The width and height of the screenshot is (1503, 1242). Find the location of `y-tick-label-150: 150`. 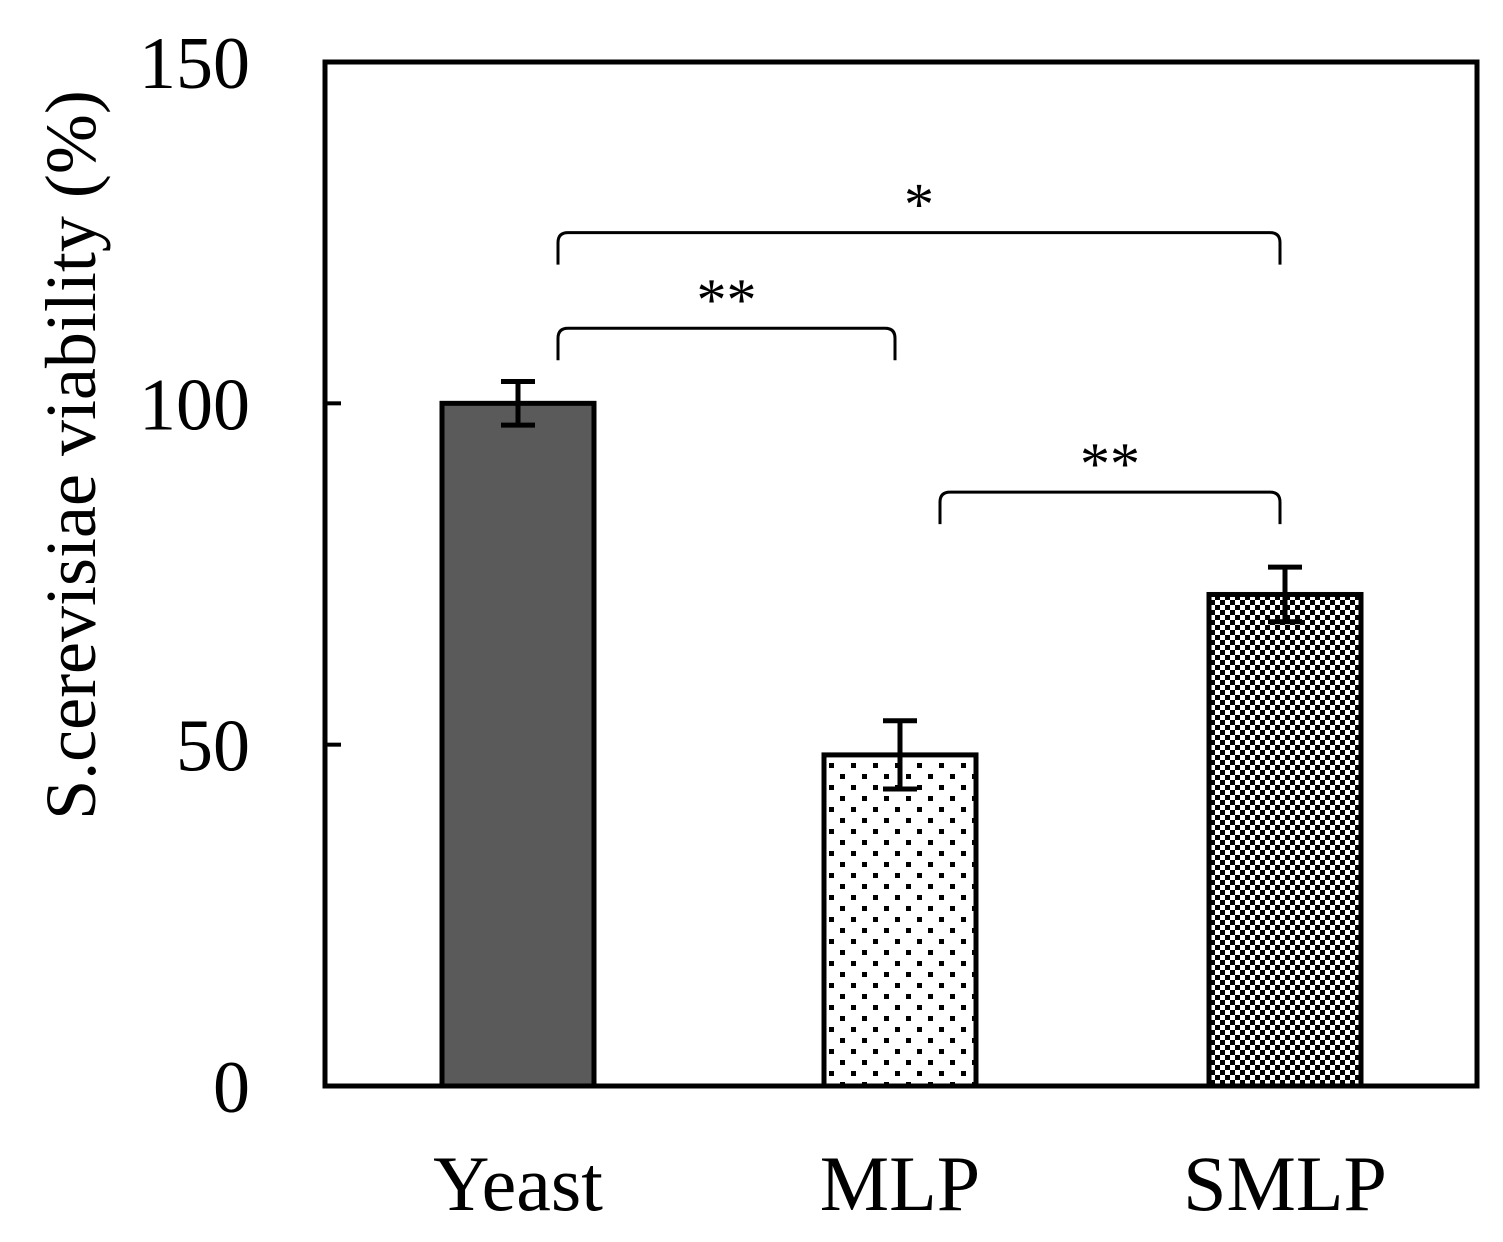

y-tick-label-150: 150 is located at coordinates (194, 64).